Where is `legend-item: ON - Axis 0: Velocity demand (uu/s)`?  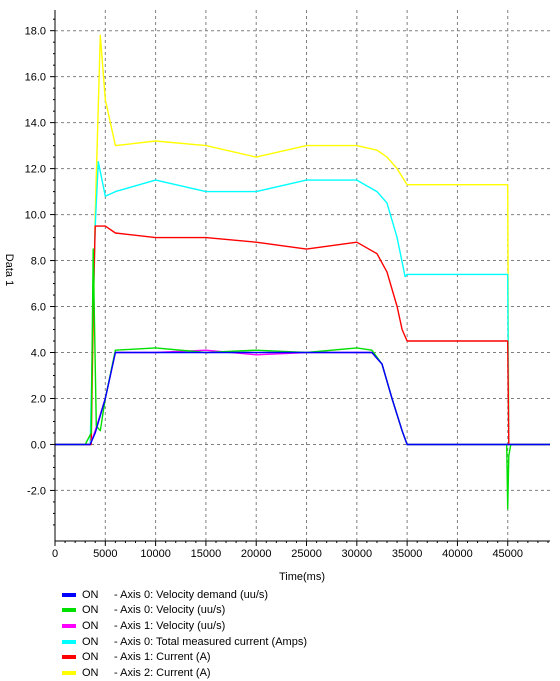
legend-item: ON - Axis 0: Velocity demand (uu/s) is located at coordinates (184, 595).